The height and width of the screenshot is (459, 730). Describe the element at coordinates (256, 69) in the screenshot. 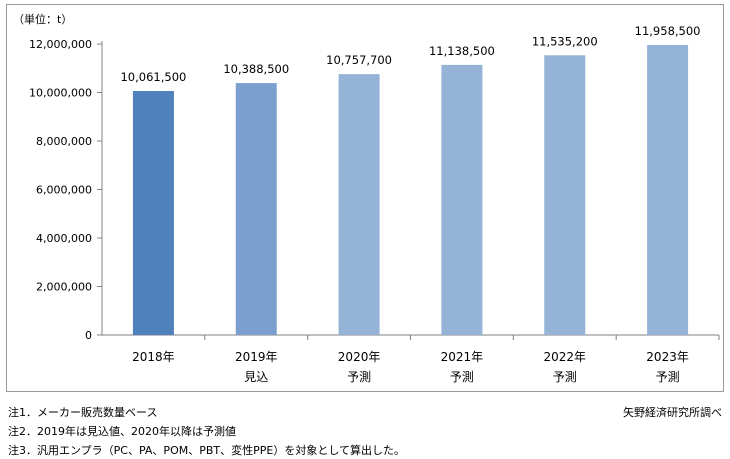

I see `data-label: 10,388,500` at that location.